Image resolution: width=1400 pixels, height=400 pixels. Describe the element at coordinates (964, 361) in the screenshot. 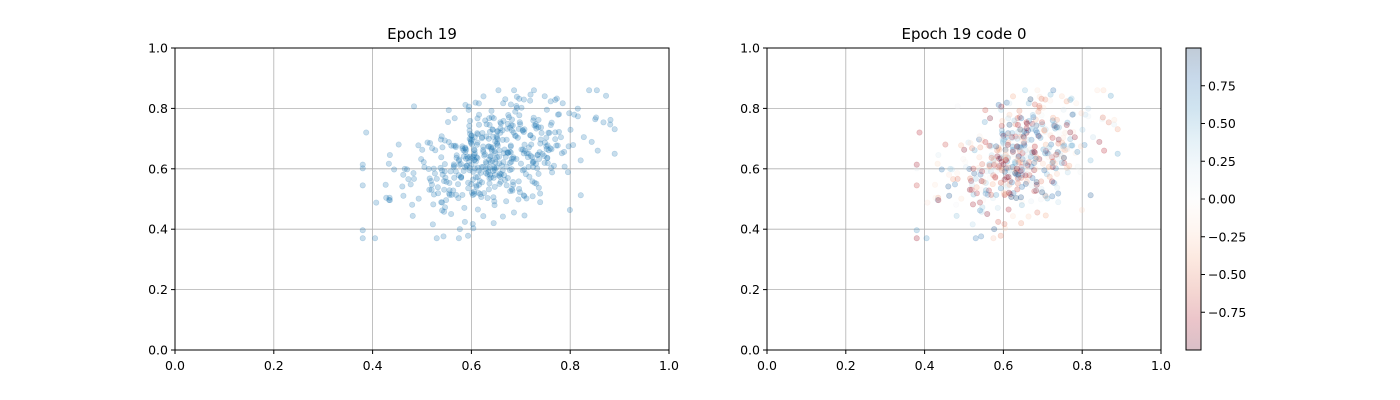

I see `x-axis: 0.0 0.2 0.4 0.6 0.8 1.0` at that location.